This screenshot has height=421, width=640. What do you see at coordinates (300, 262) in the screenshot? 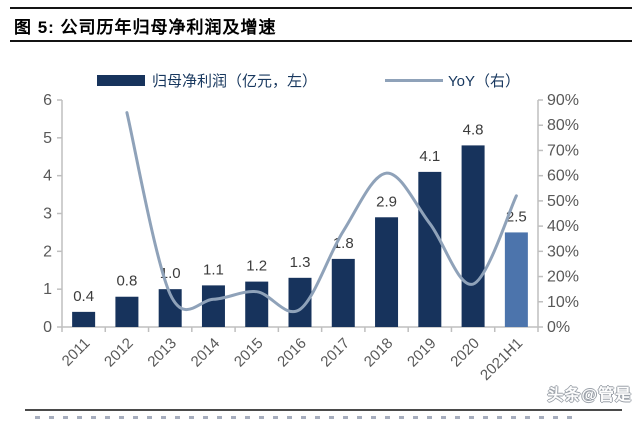
I see `bar-value-label: 1.3` at bounding box center [300, 262].